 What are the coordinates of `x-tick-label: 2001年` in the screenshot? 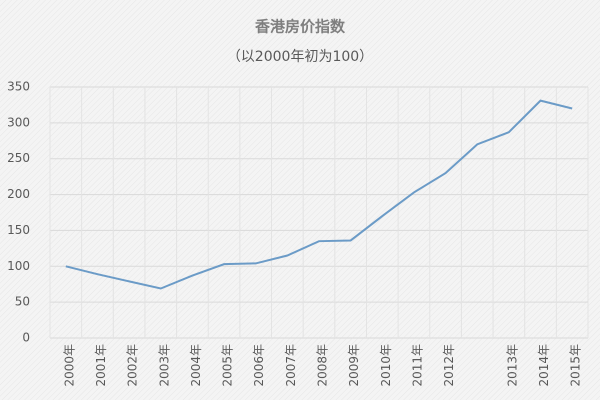 It's located at (101, 365).